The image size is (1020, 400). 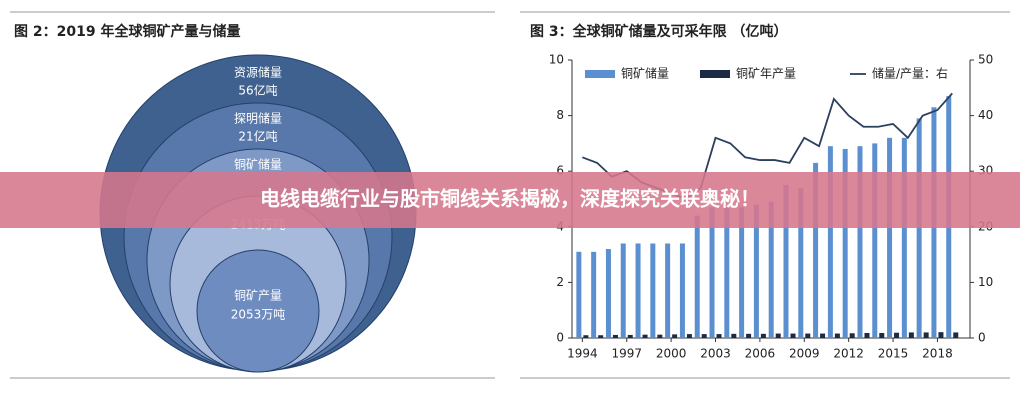 I want to click on x-tick-label: 2009, so click(x=804, y=354).